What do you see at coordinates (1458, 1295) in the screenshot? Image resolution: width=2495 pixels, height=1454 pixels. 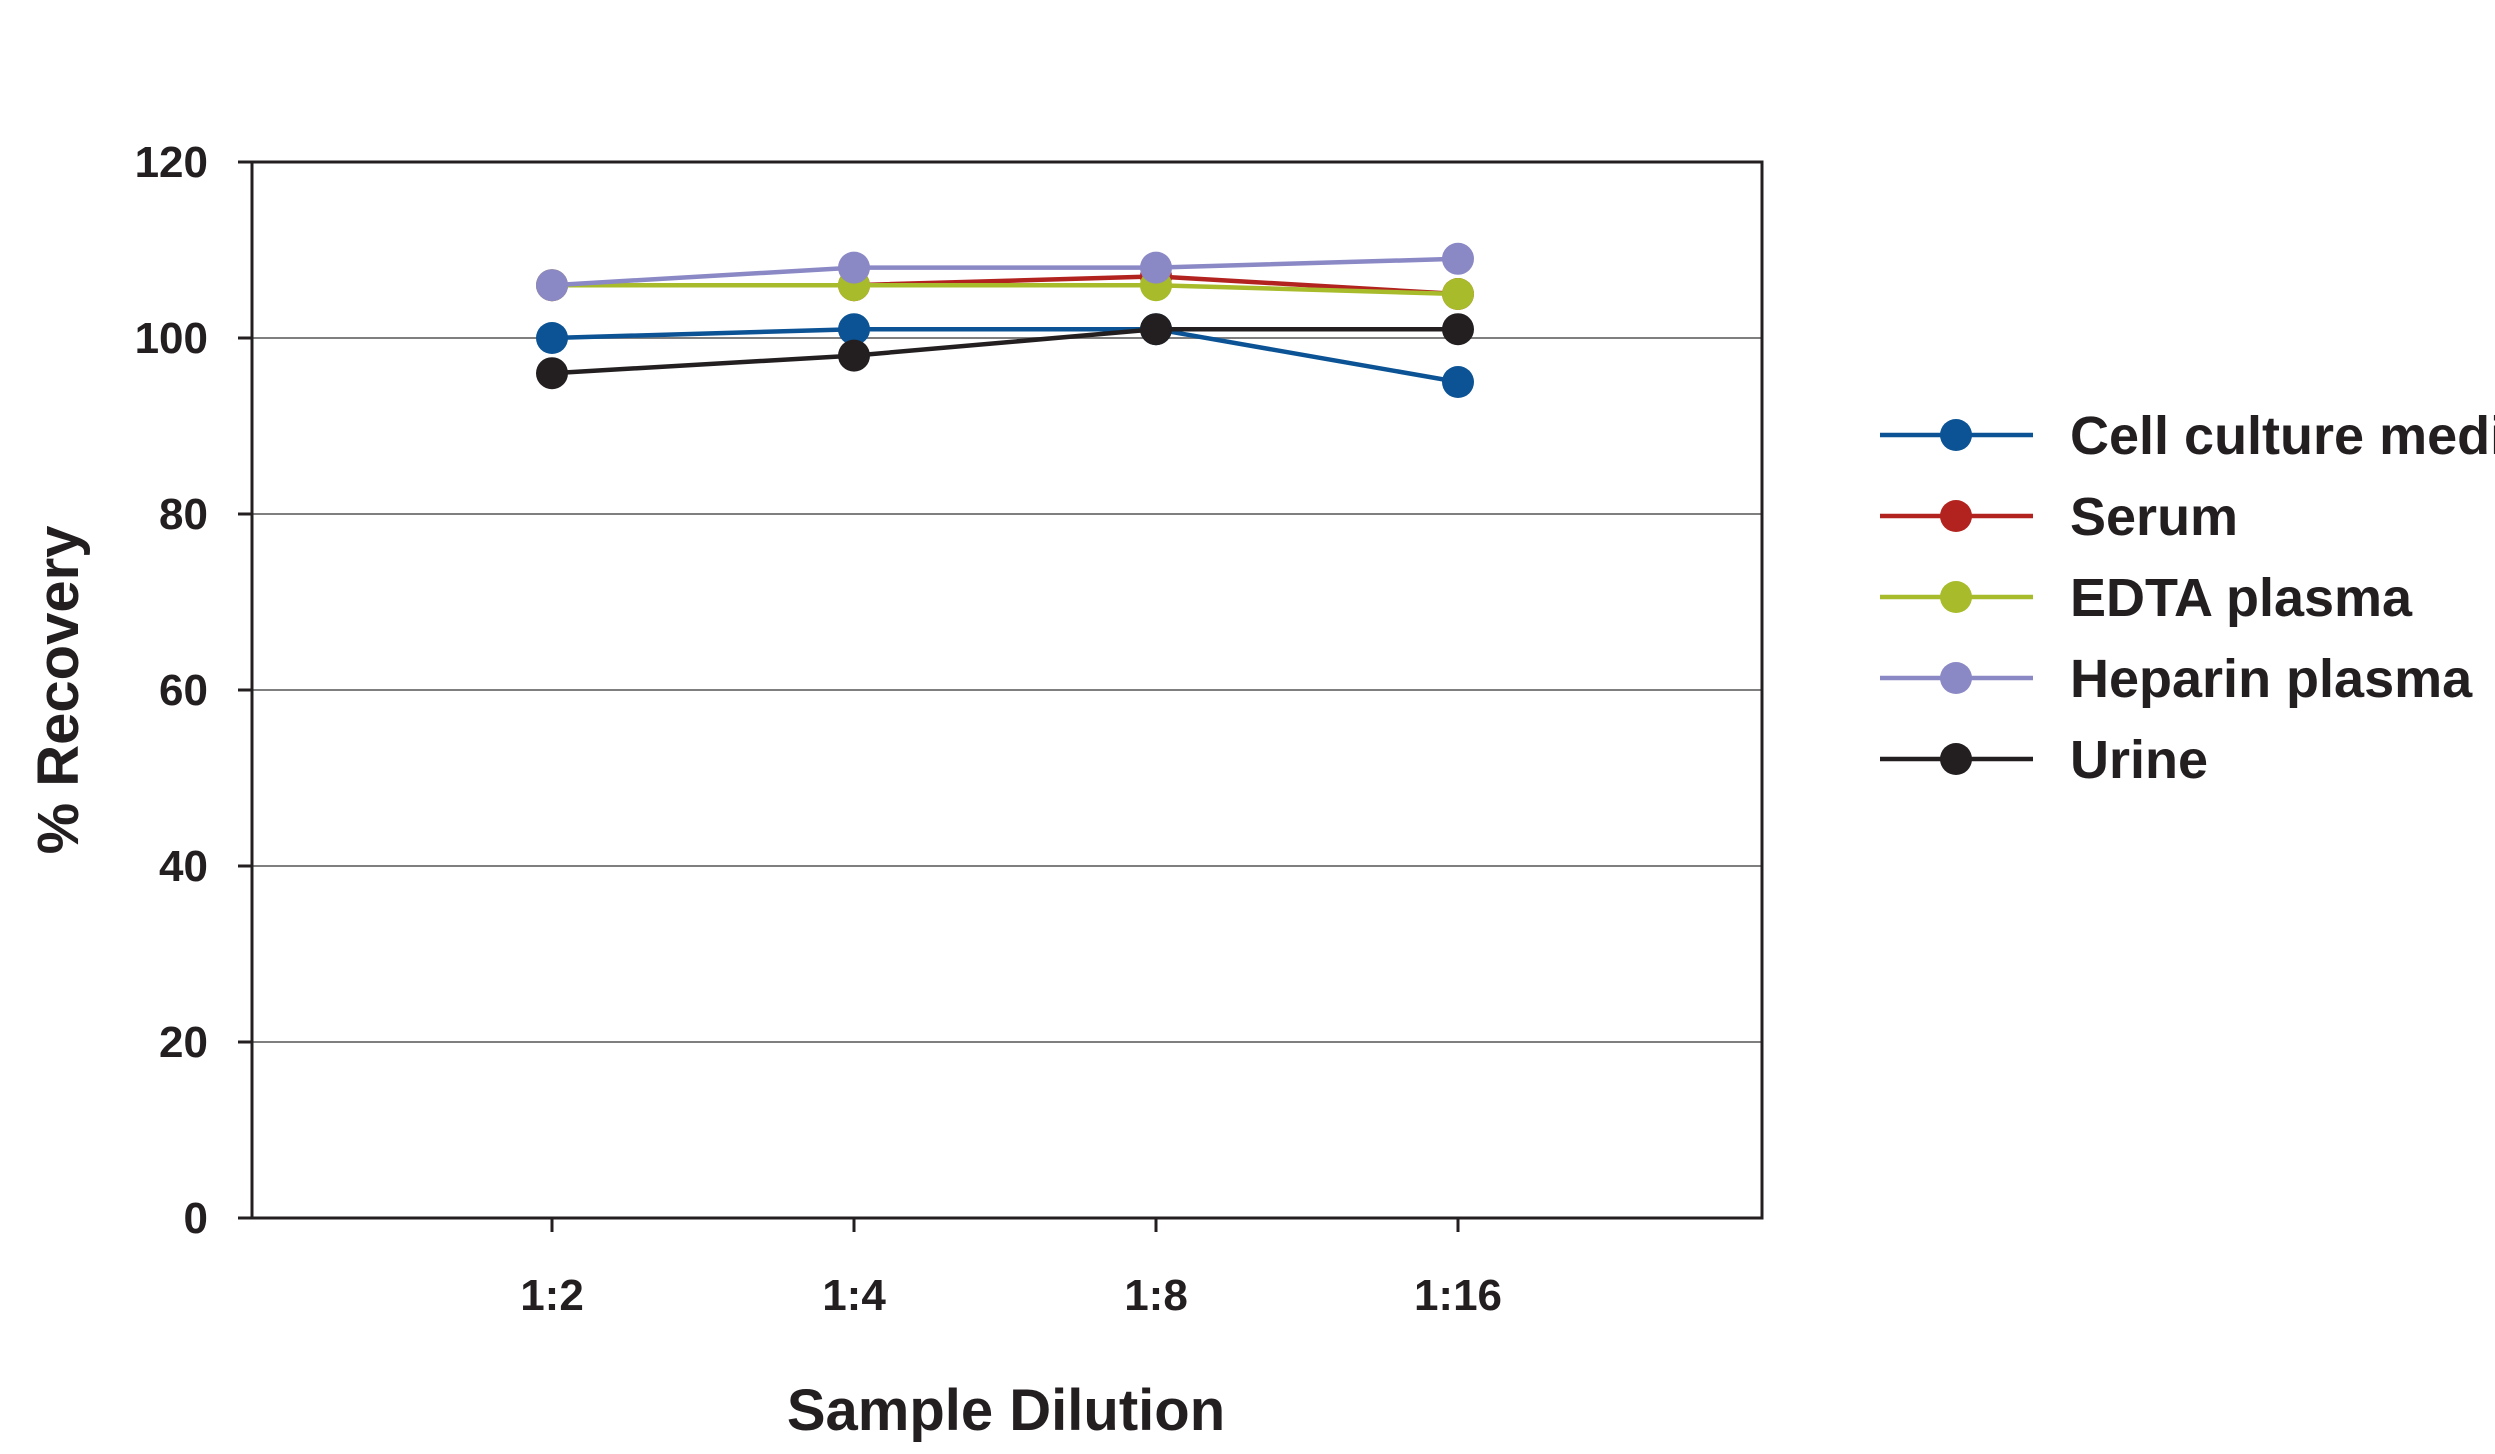 I see `x-tick-label: 1:16` at bounding box center [1458, 1295].